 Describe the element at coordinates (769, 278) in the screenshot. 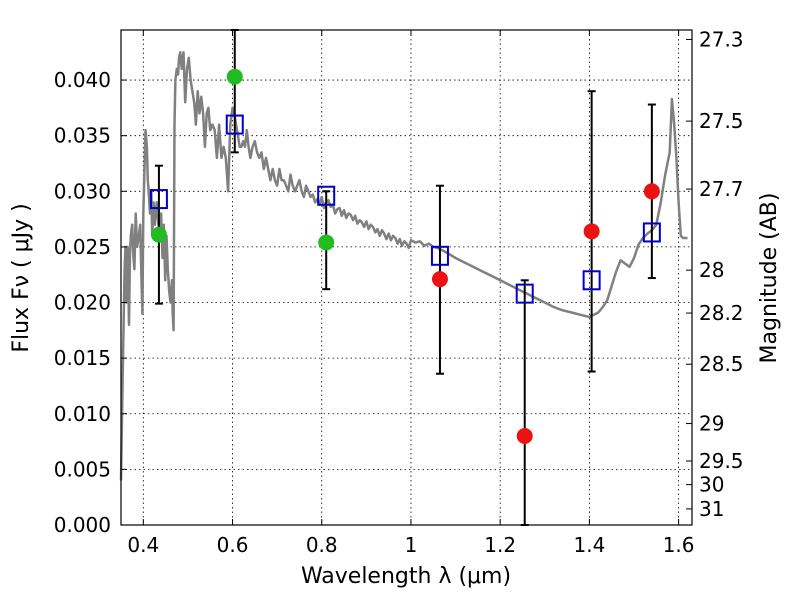

I see `y-axis-label-right: Magnitude (AB)` at that location.